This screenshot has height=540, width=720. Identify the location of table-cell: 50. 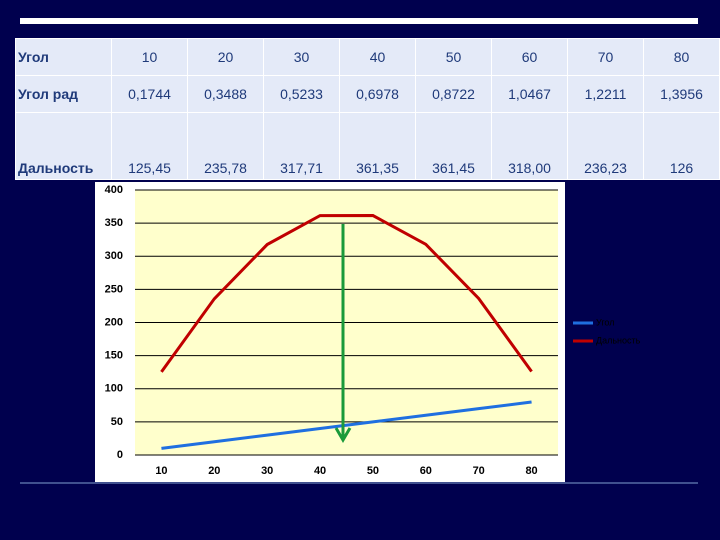
(453, 57).